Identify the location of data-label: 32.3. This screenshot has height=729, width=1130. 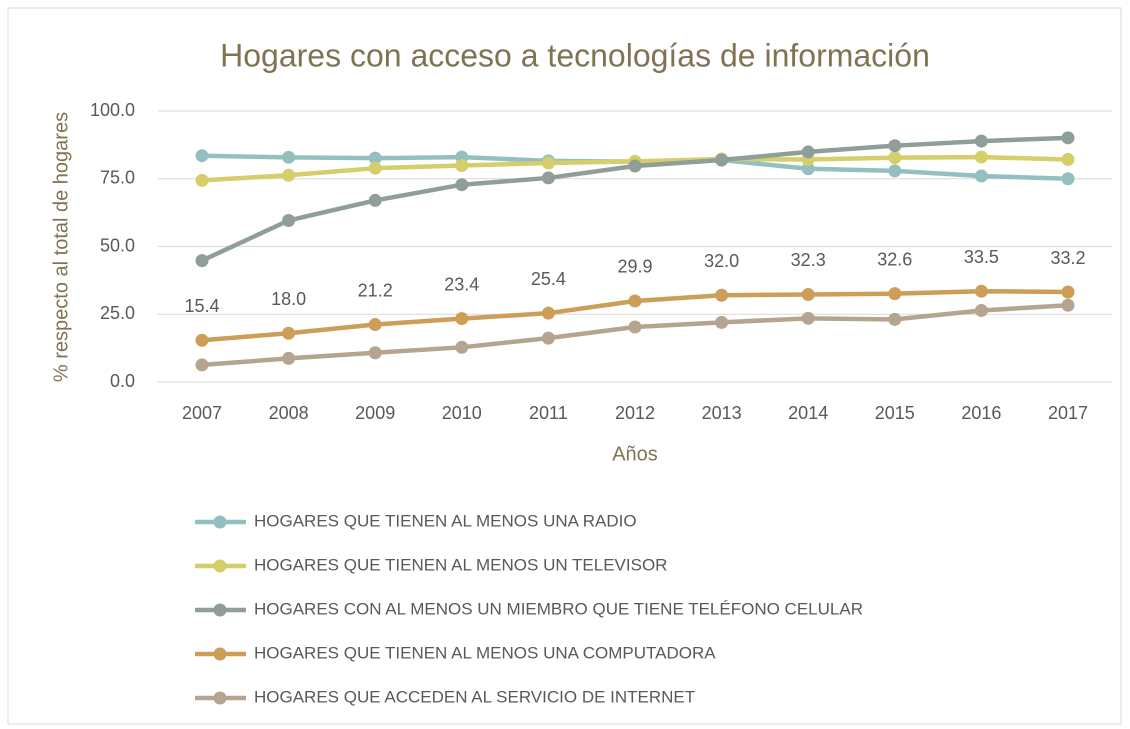
(808, 260).